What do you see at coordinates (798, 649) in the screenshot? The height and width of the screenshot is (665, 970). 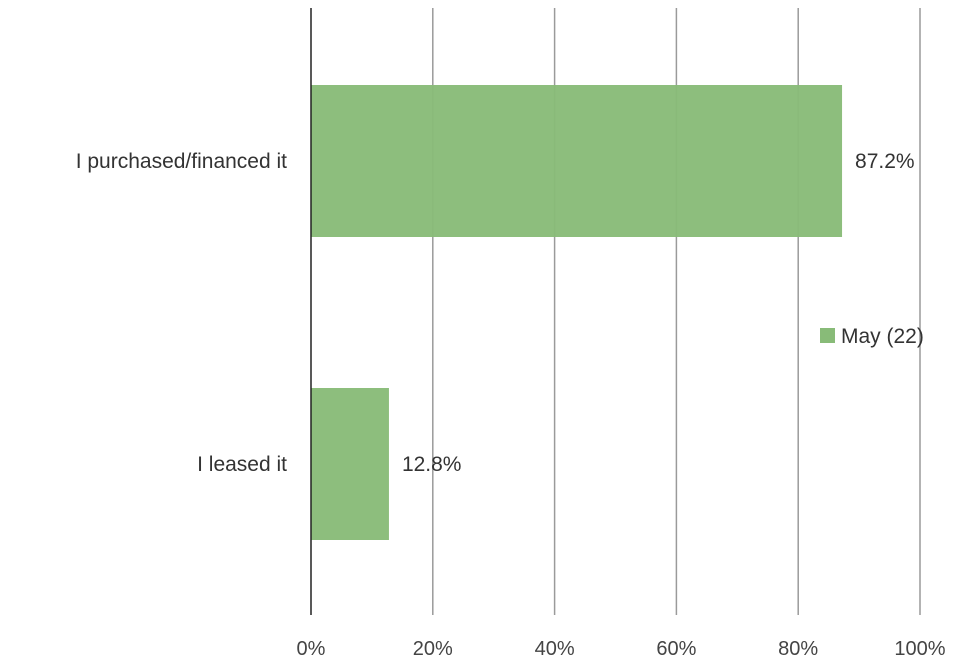 I see `x-tick-label: 80%` at bounding box center [798, 649].